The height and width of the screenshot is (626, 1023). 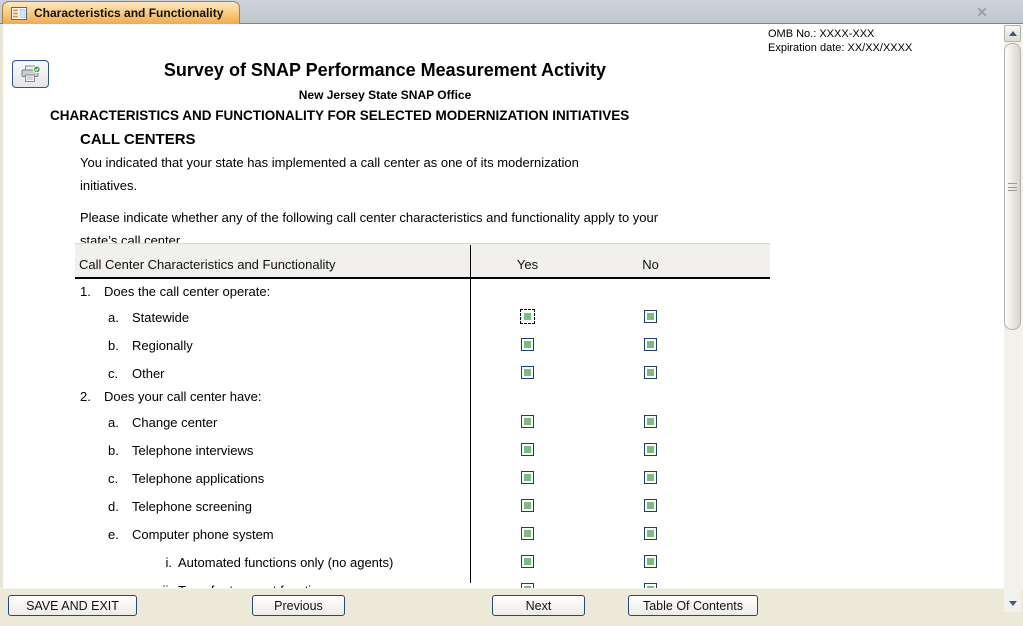 I want to click on row-label: Does the call center operate:, so click(x=187, y=291).